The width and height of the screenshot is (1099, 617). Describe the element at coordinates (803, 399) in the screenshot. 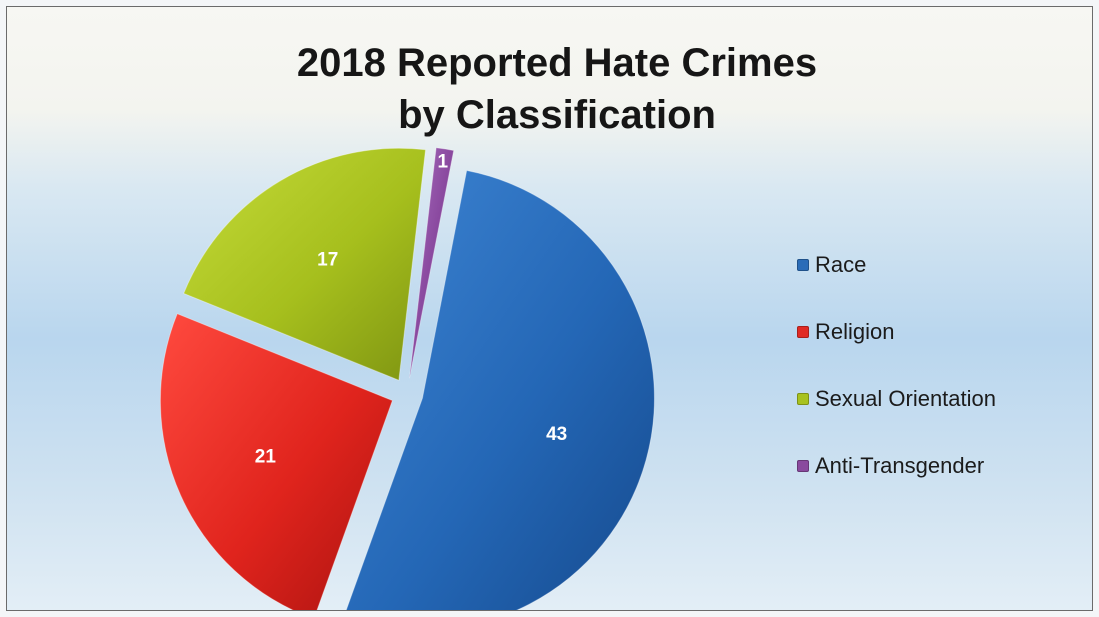

I see `legend-swatch-sexual-orientation` at that location.